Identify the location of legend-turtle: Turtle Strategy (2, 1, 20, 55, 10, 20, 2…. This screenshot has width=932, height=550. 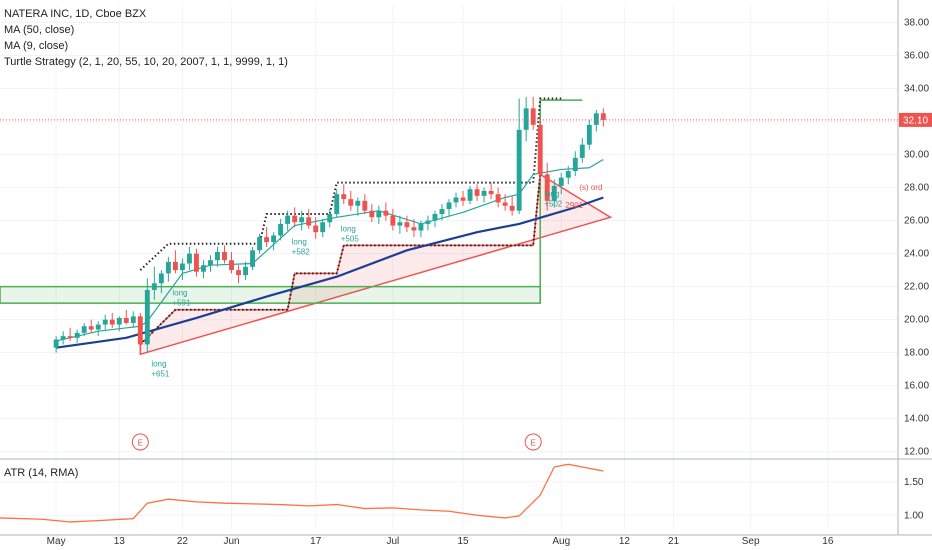
(146, 62).